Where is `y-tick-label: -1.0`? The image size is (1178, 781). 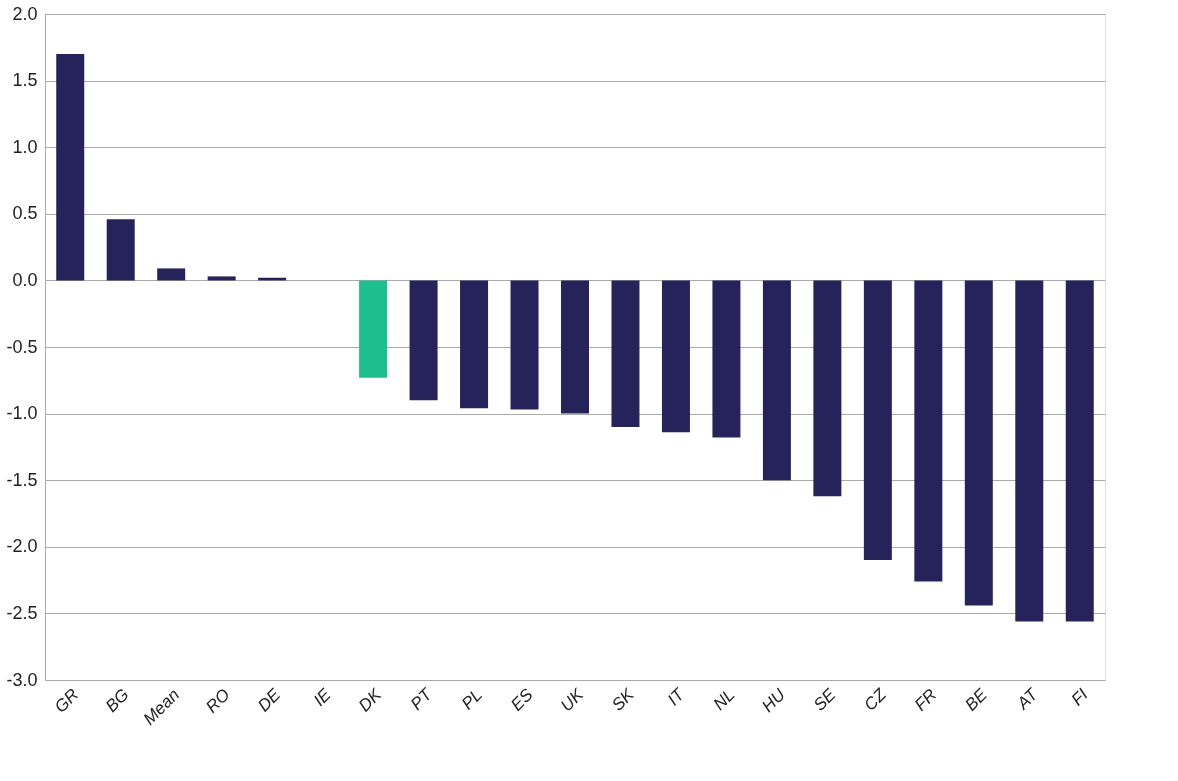 y-tick-label: -1.0 is located at coordinates (22, 413).